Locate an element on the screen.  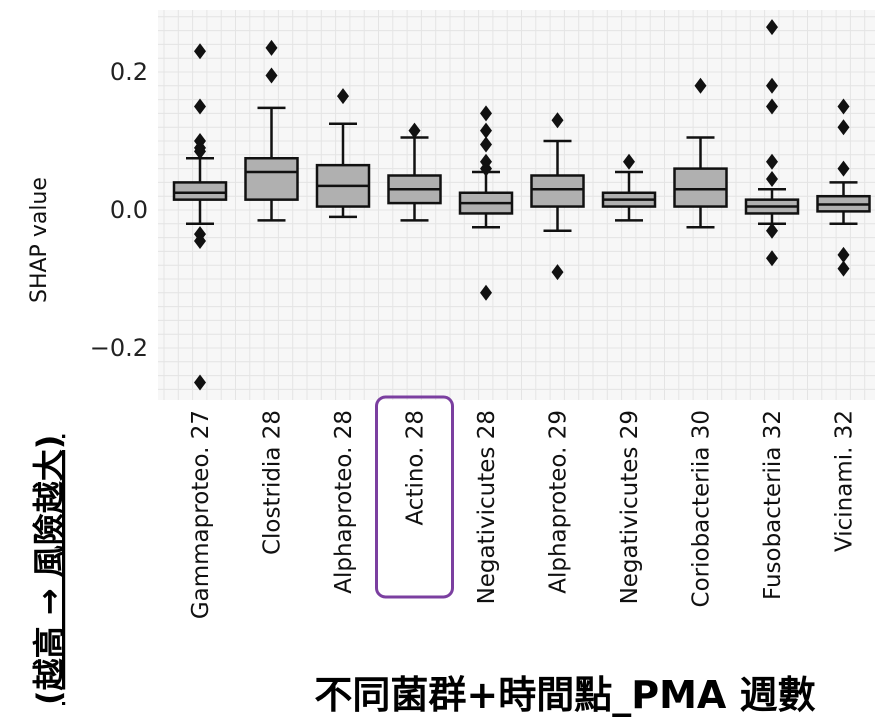
x-axis-label: 不同菌群+時間點_PMA 週數 is located at coordinates (564, 695).